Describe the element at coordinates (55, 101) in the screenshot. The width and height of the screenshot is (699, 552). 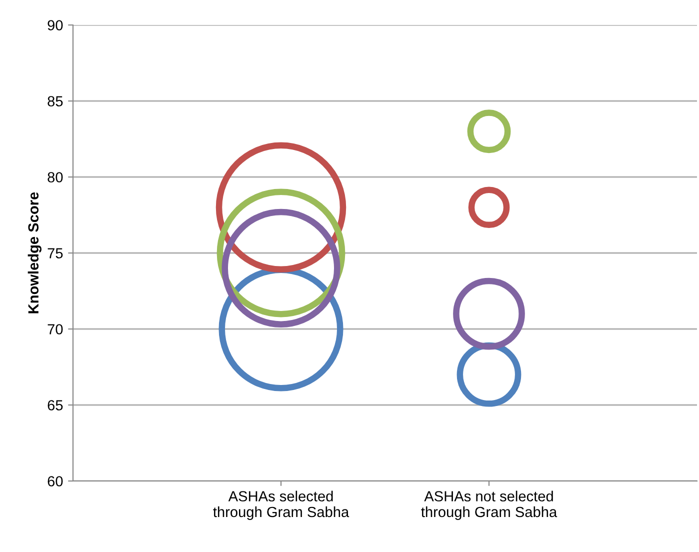
I see `y-tick-label: 85` at that location.